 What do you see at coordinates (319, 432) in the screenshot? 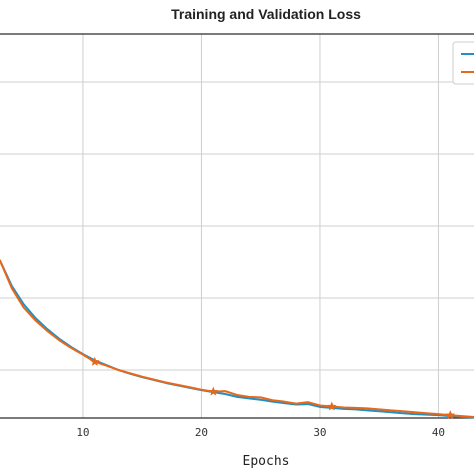
I see `x-tick-label: 30` at bounding box center [319, 432].